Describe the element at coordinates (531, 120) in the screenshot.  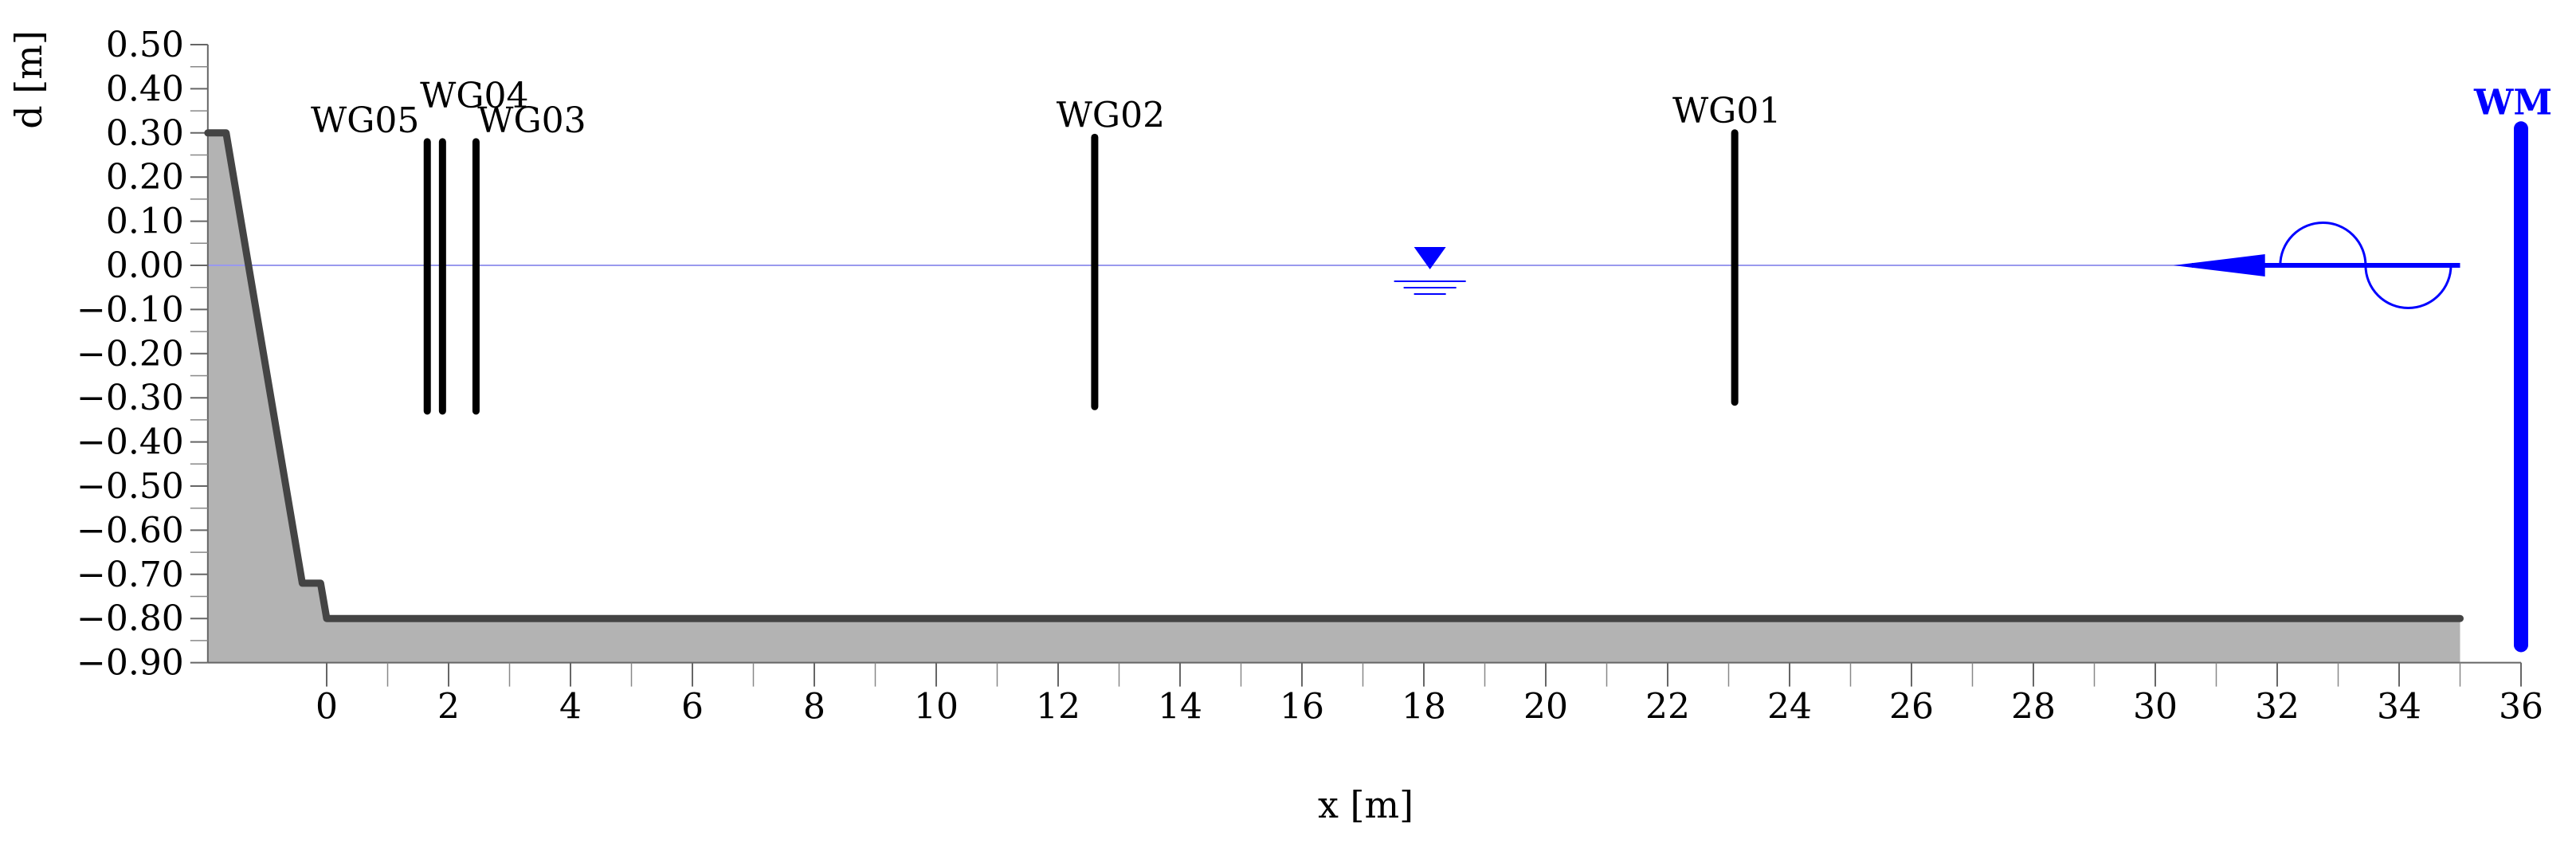
I see `wave-gauge-label: WG03` at that location.